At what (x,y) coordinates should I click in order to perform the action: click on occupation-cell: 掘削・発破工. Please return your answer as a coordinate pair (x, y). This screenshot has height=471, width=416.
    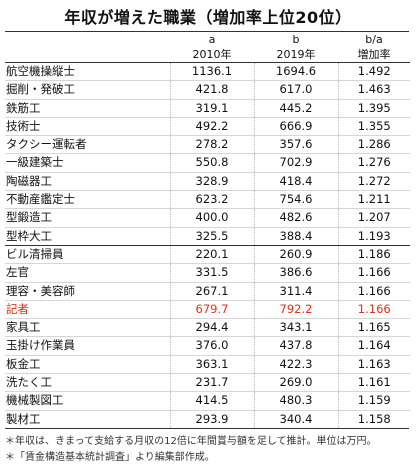
    Looking at the image, I should click on (87, 90).